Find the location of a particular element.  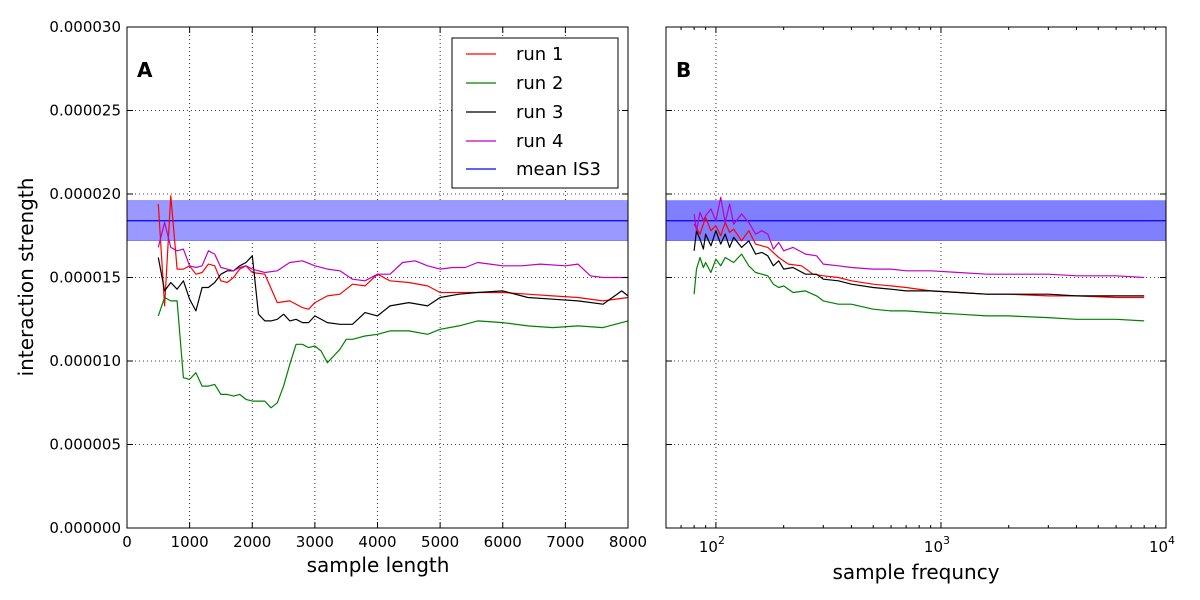

panel-a-ytick-label: 0.000000 is located at coordinates (85, 528).